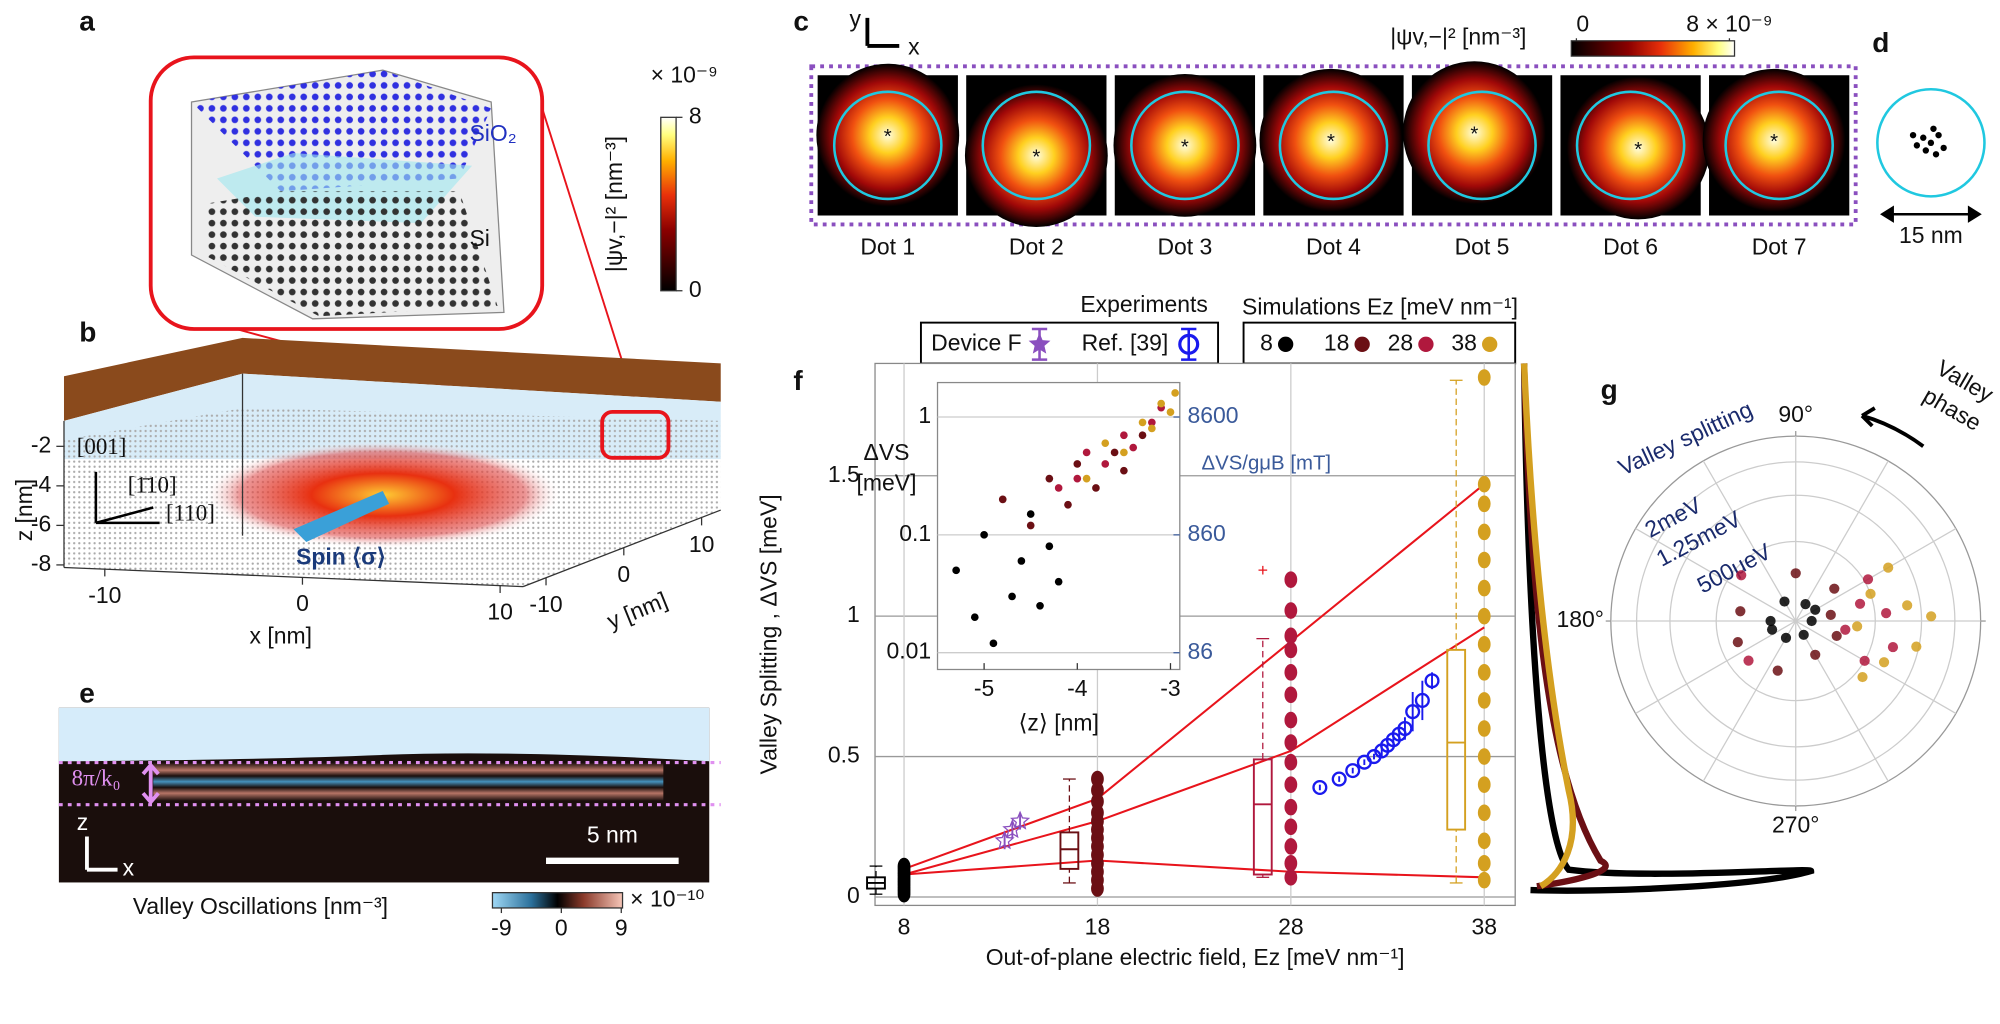 Image resolution: width=2000 pixels, height=1024 pixels. I want to click on y-tick-label: 0, so click(853, 895).